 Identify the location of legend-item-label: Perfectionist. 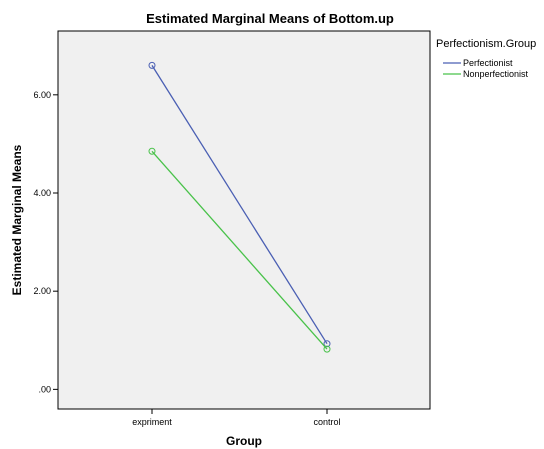
(488, 63).